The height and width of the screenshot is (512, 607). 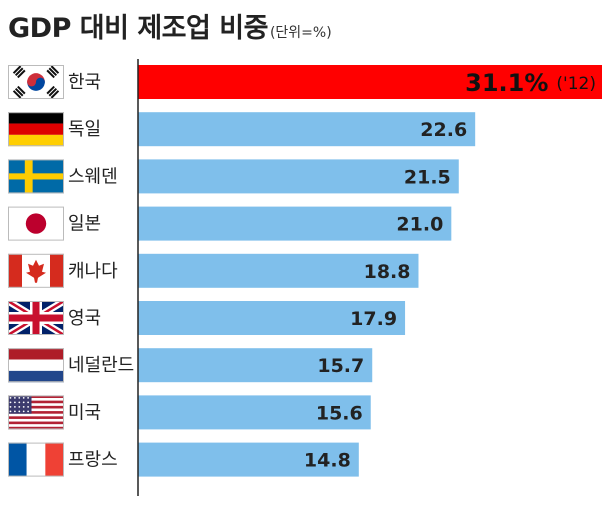 I want to click on canada-flag-icon, so click(x=36, y=270).